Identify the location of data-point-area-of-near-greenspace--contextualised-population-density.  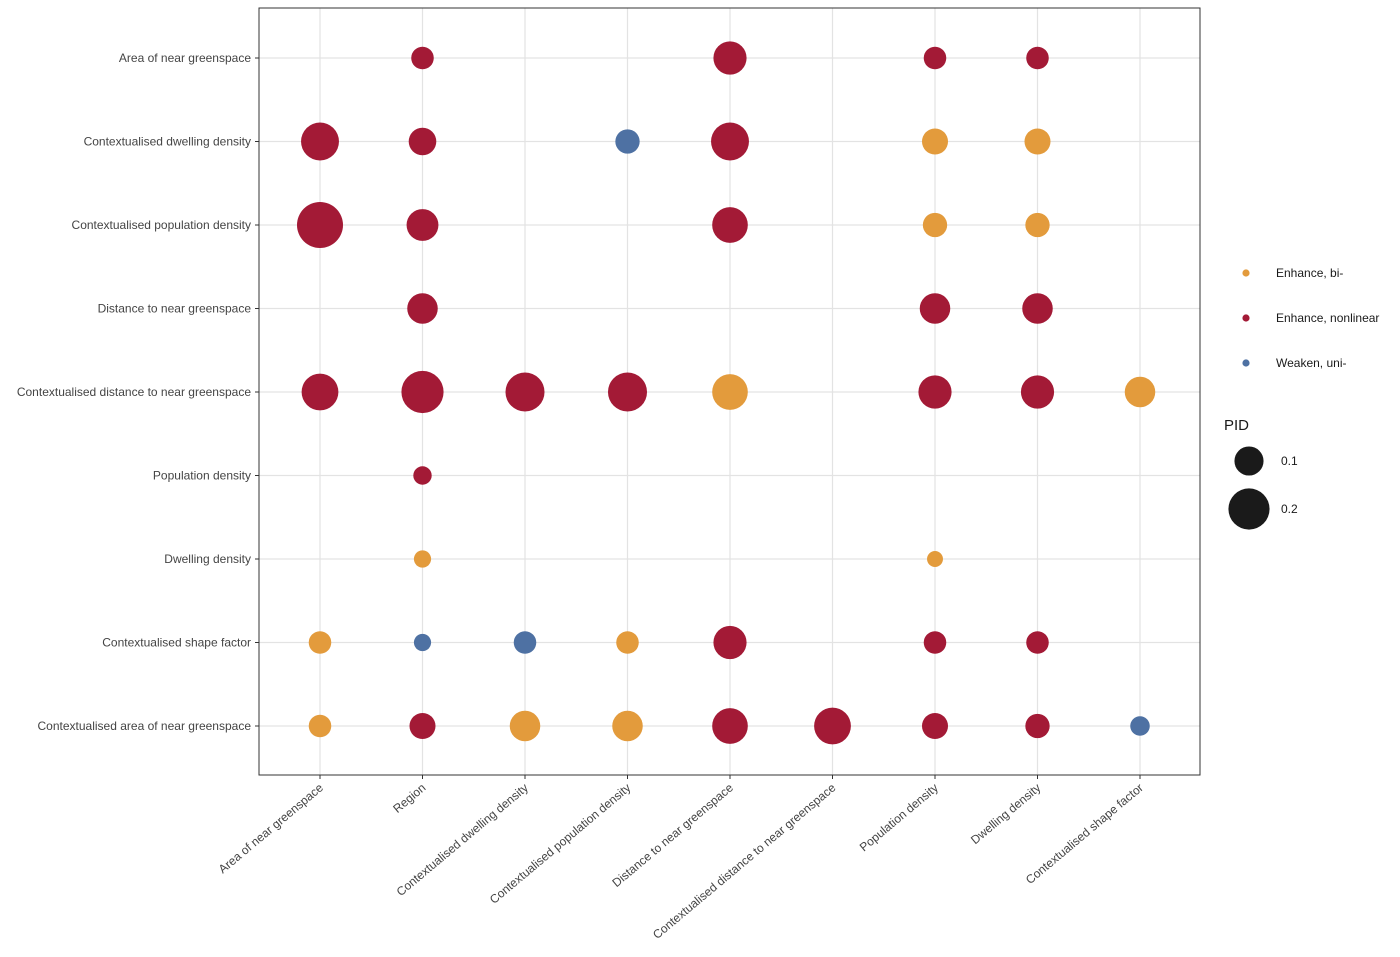
(320, 225).